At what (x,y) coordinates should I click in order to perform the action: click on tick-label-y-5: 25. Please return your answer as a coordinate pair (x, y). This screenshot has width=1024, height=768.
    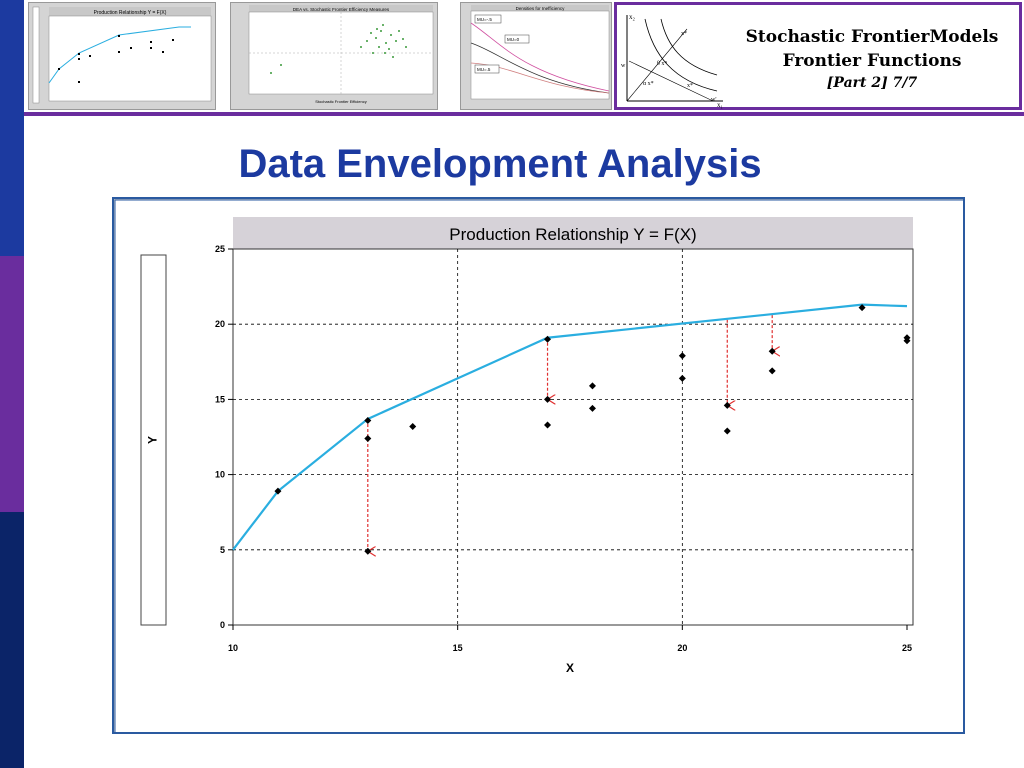
    Looking at the image, I should click on (220, 249).